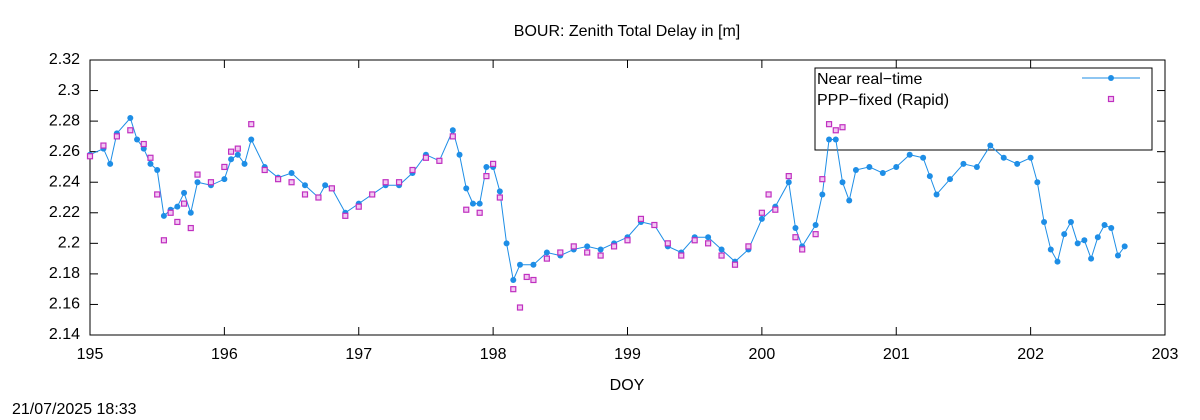  Describe the element at coordinates (627, 31) in the screenshot. I see `chart-title: BOUR: Zenith Total Delay in [m]` at that location.